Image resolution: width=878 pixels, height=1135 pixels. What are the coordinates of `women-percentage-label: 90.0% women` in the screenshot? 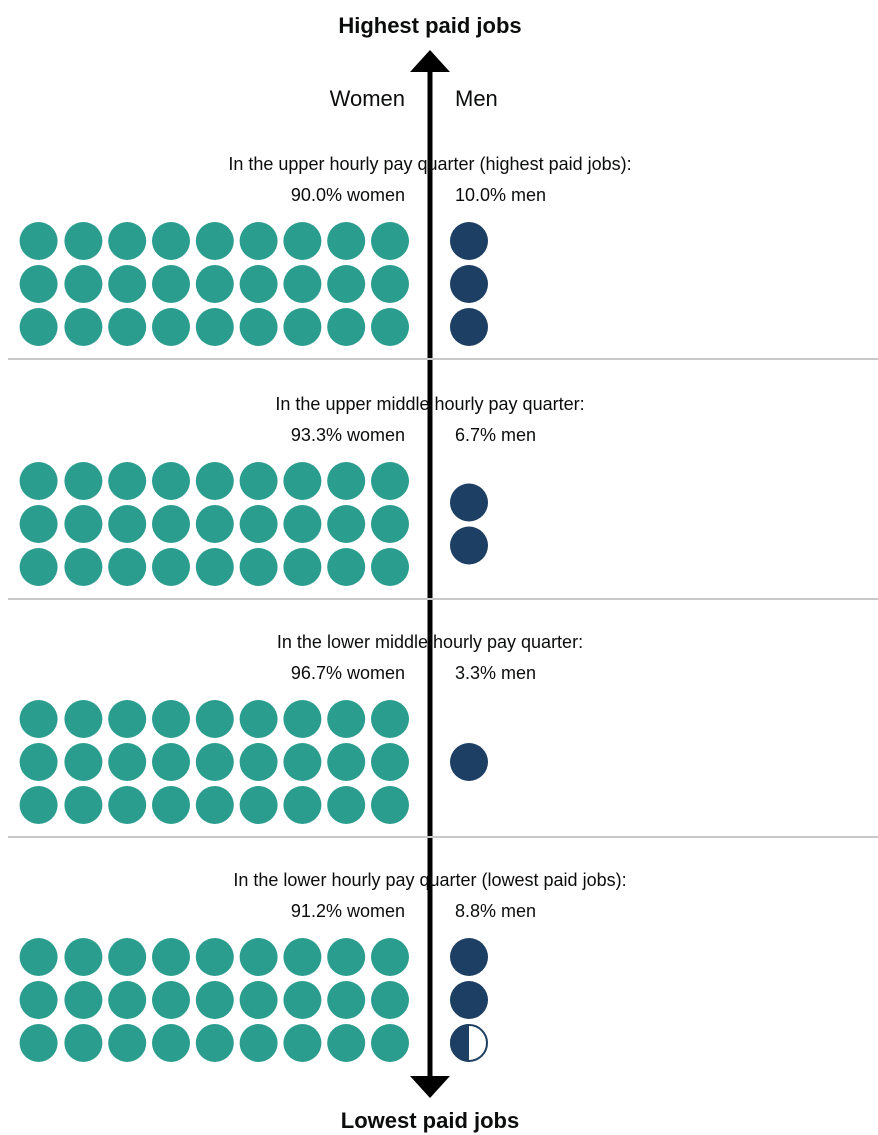 It's located at (348, 195).